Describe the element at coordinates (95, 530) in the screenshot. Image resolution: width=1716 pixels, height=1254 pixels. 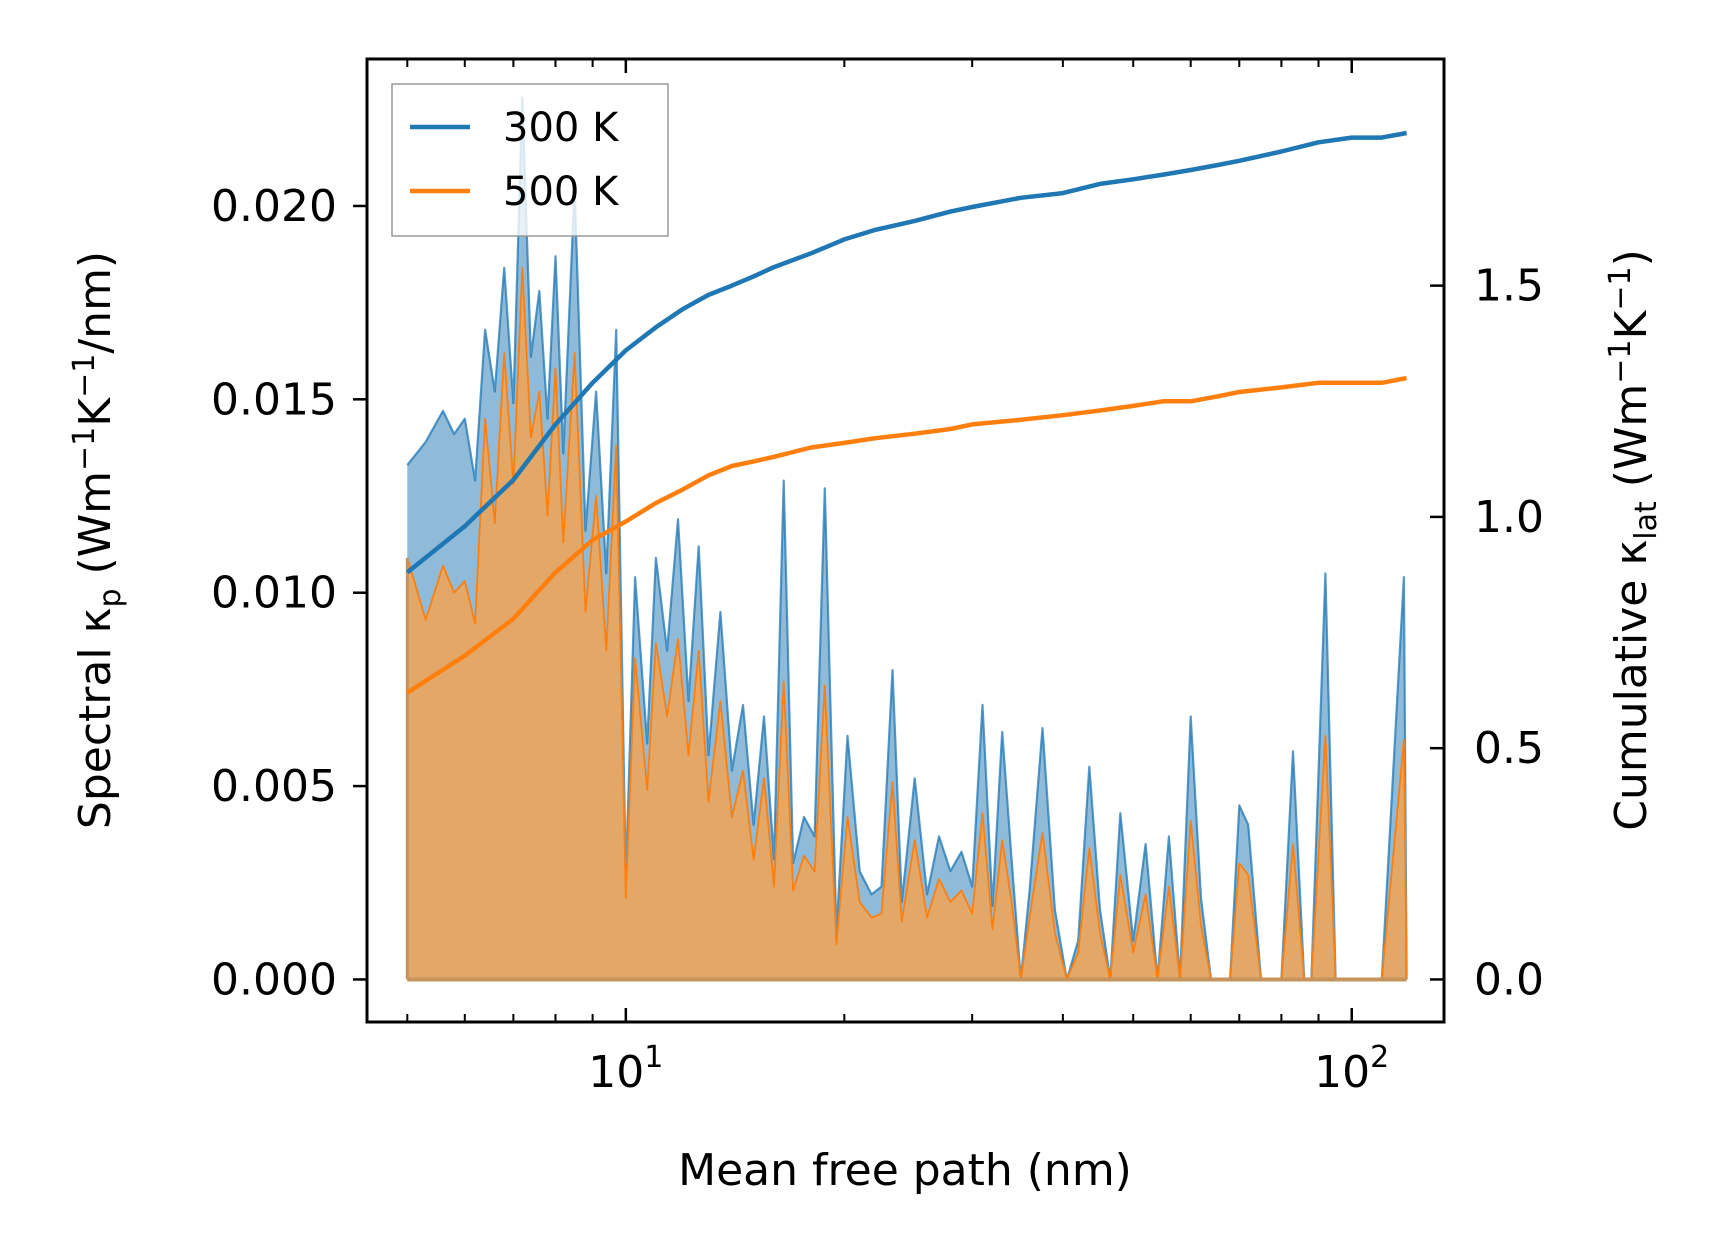
I see `y-axis-label-post1: (Wm` at that location.